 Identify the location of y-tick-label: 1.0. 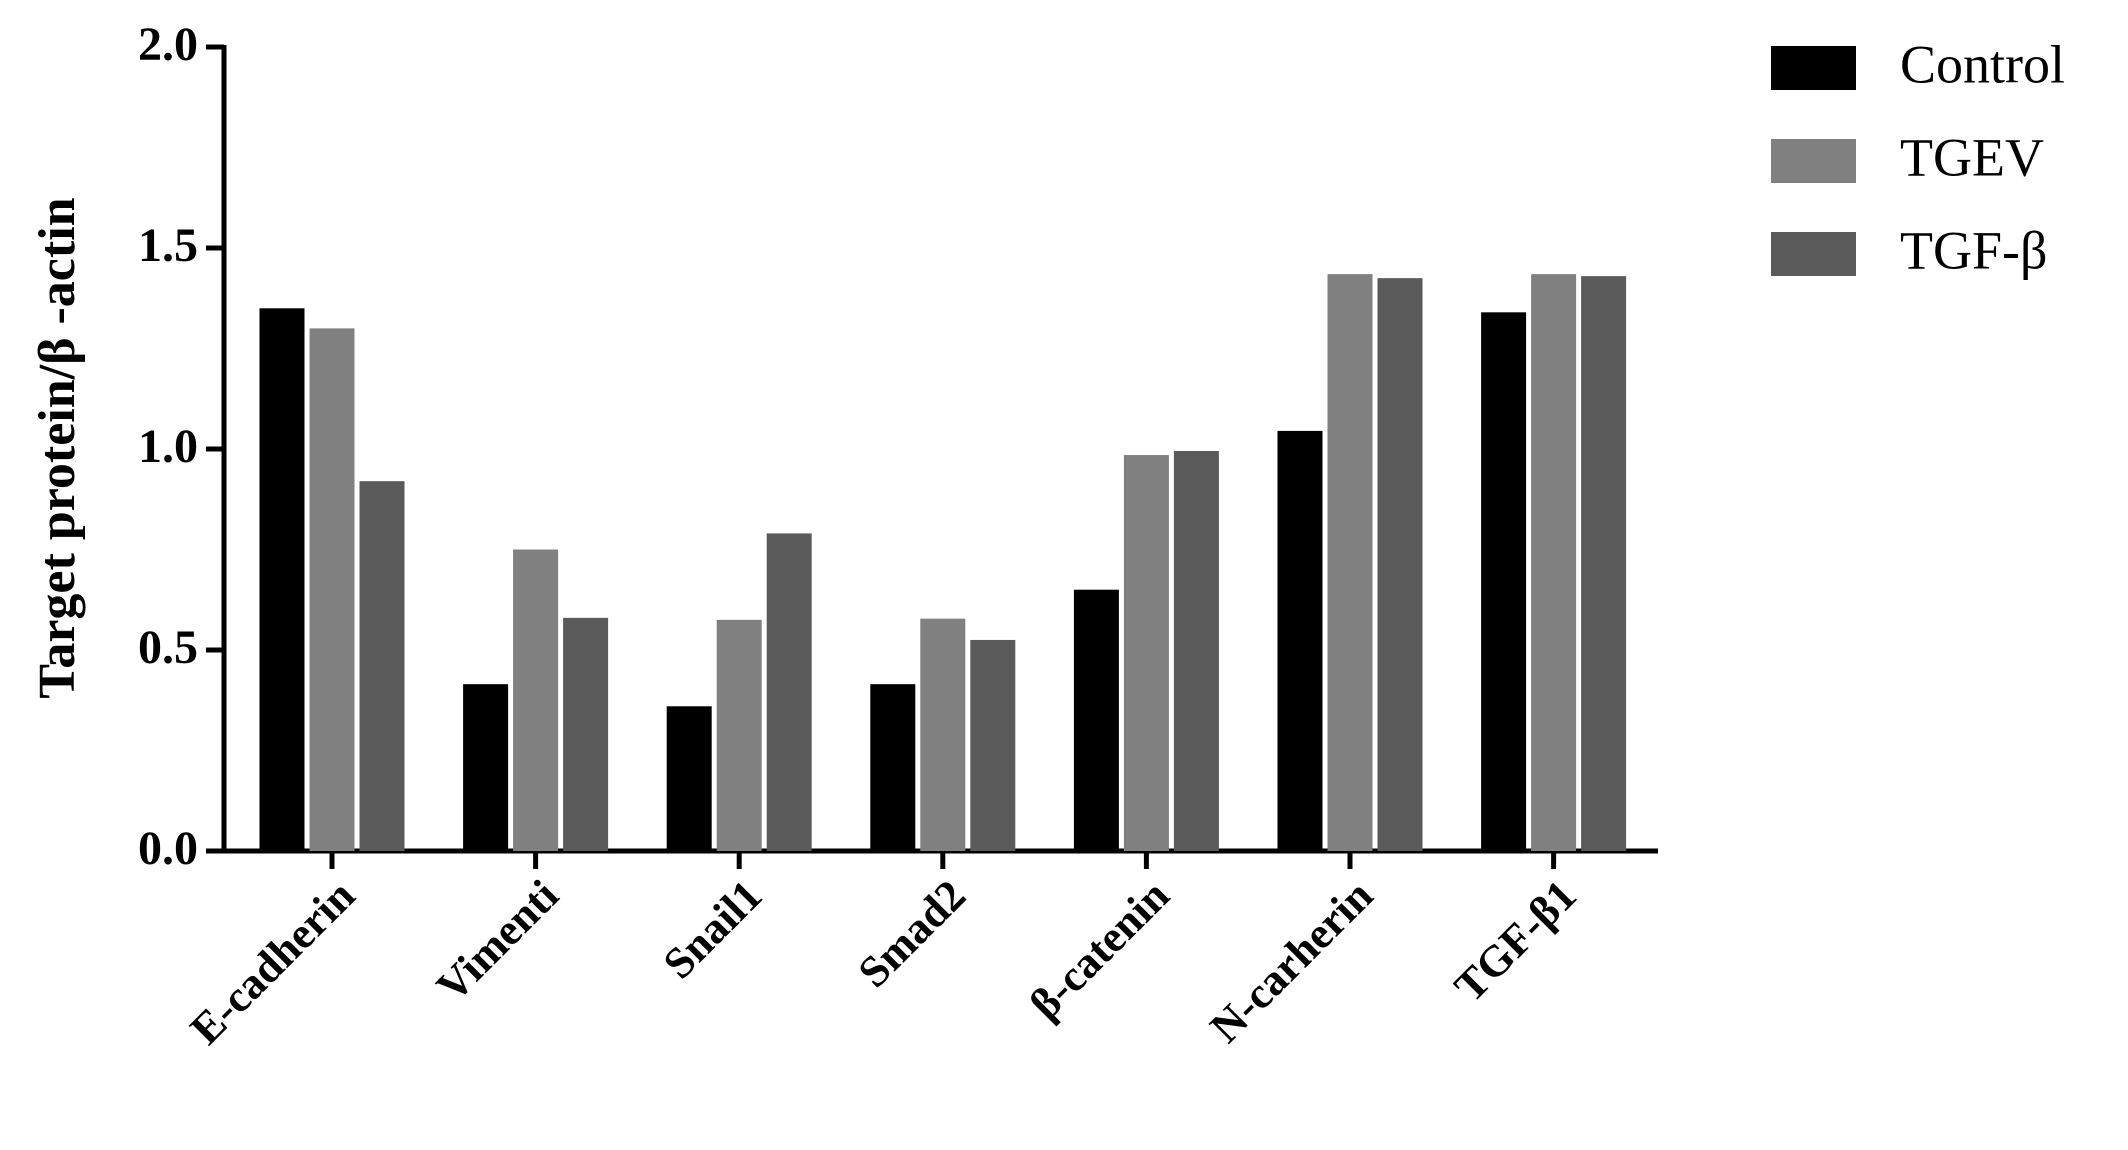
(168, 446).